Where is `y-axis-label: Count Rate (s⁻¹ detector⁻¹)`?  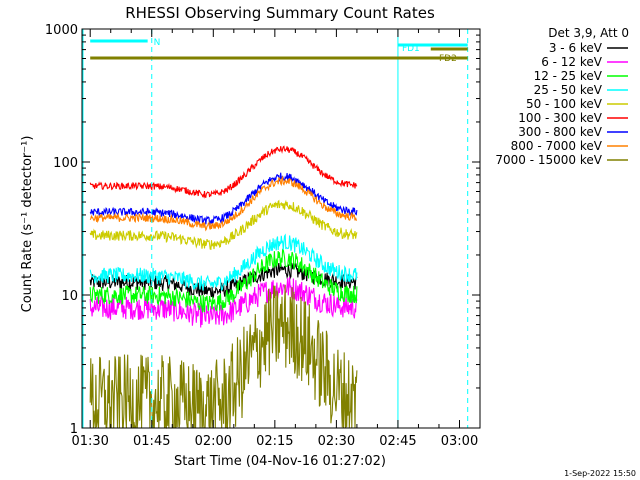 y-axis-label: Count Rate (s⁻¹ detector⁻¹) is located at coordinates (27, 224).